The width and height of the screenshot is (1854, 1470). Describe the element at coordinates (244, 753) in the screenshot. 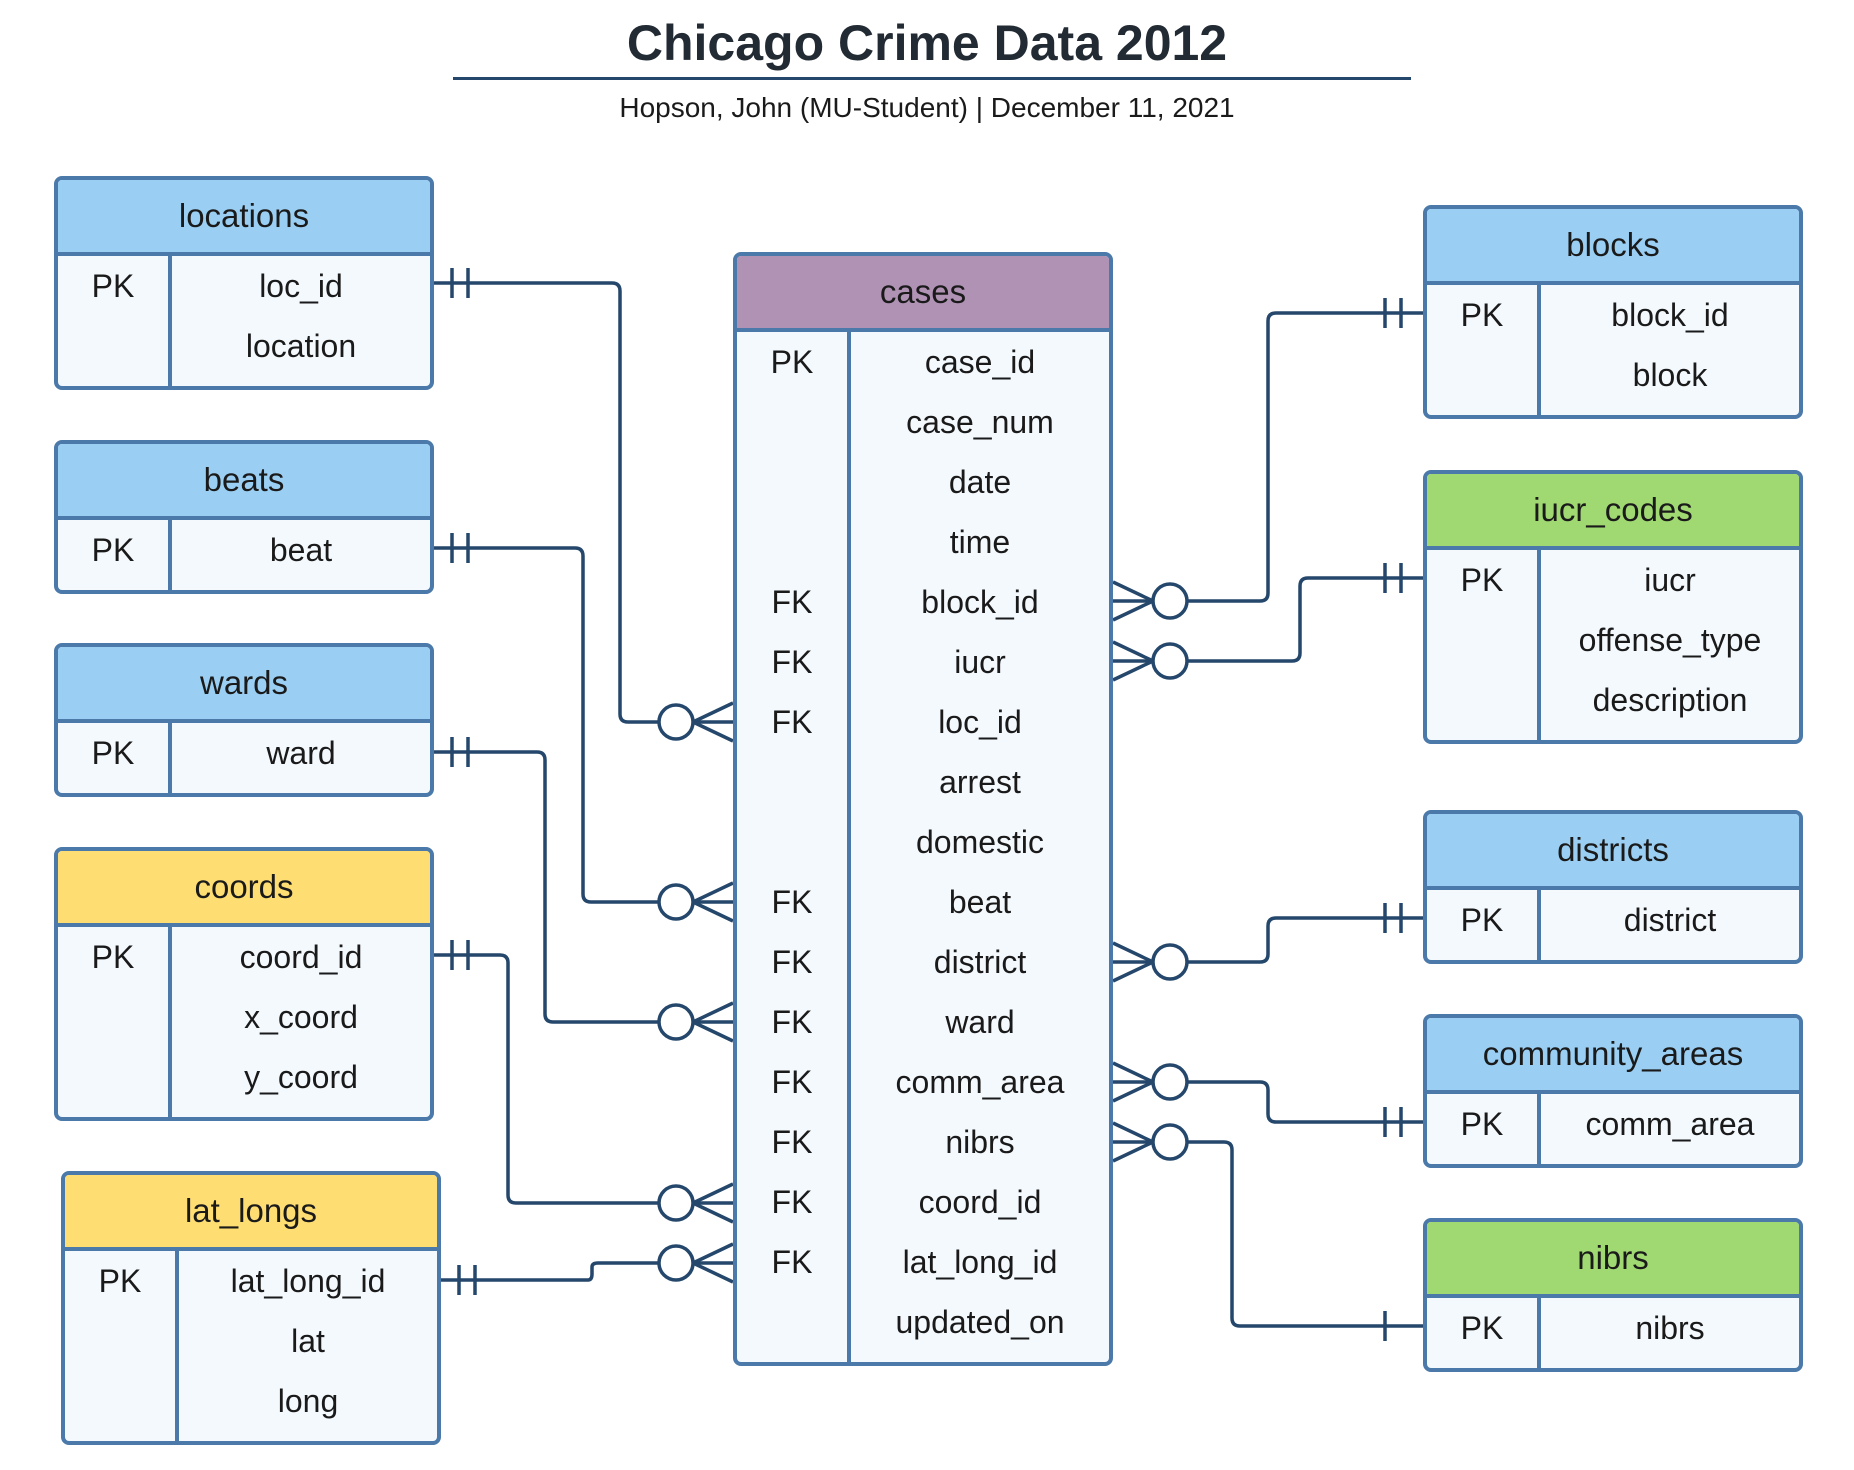

I see `field-row: PK ward` at that location.